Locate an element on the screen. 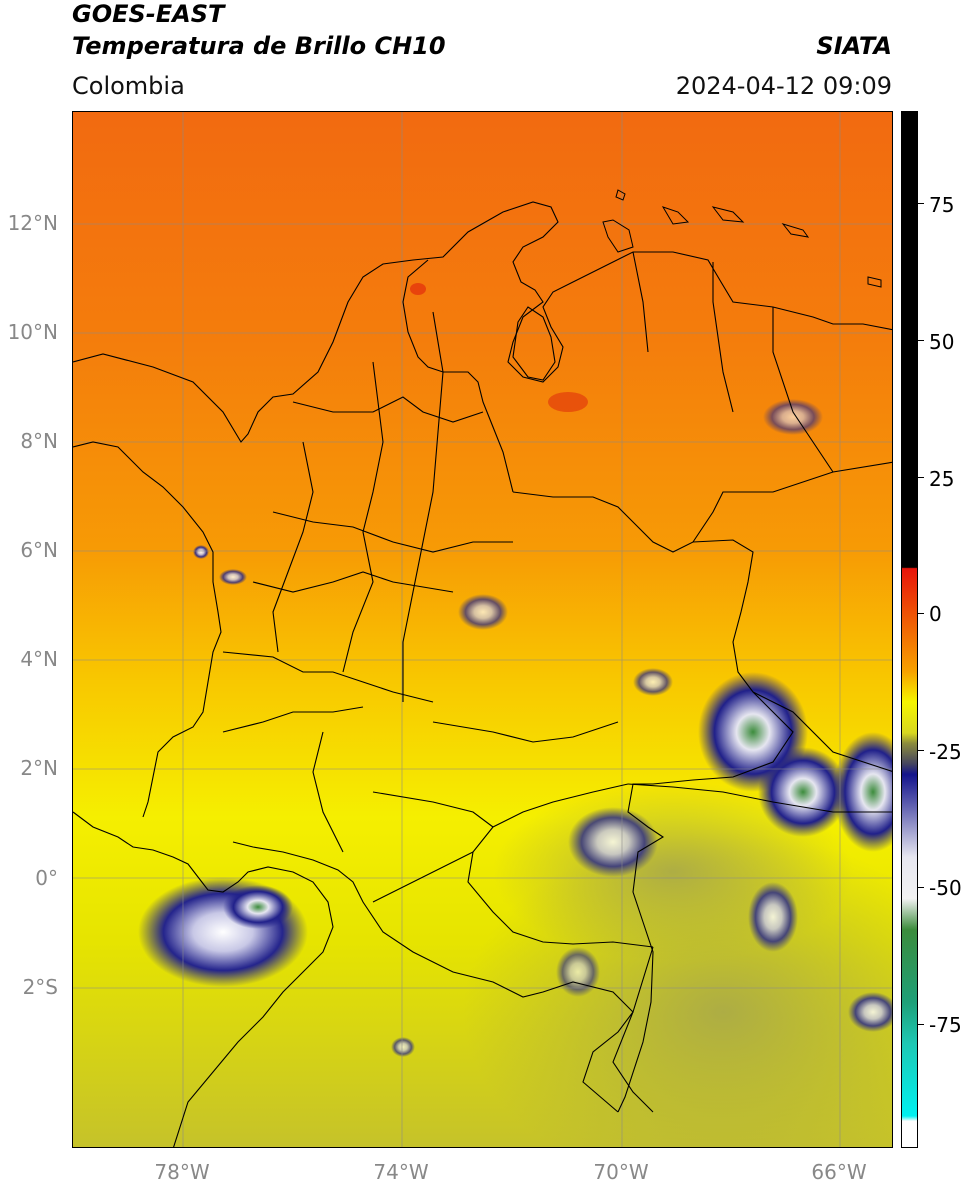 Image resolution: width=966 pixels, height=1190 pixels. island-small is located at coordinates (795, 230).